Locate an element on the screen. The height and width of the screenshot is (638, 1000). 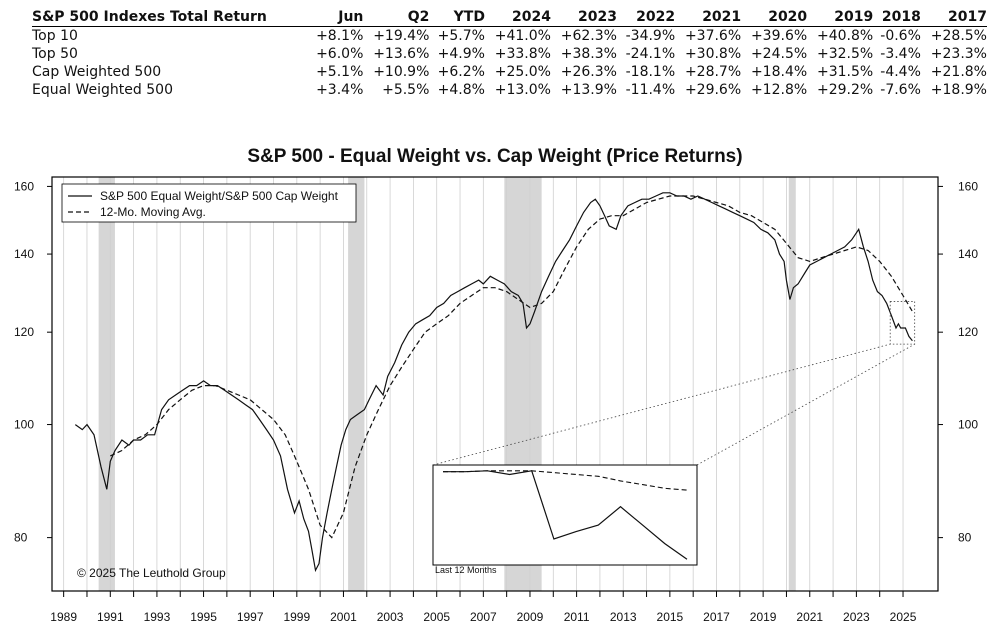
x-tick-label: 1999 is located at coordinates (296, 617).